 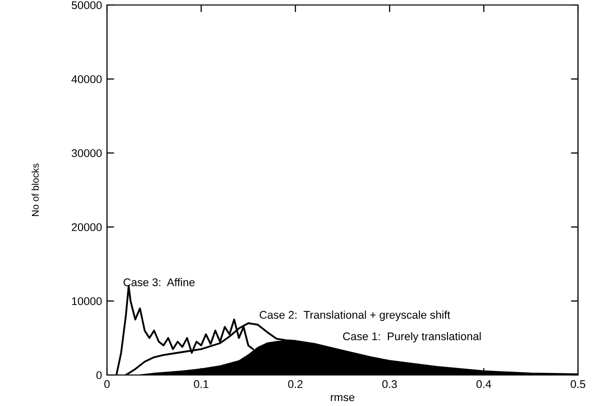 What do you see at coordinates (355, 315) in the screenshot?
I see `annotation: Case 2: Translational + greyscale shift` at bounding box center [355, 315].